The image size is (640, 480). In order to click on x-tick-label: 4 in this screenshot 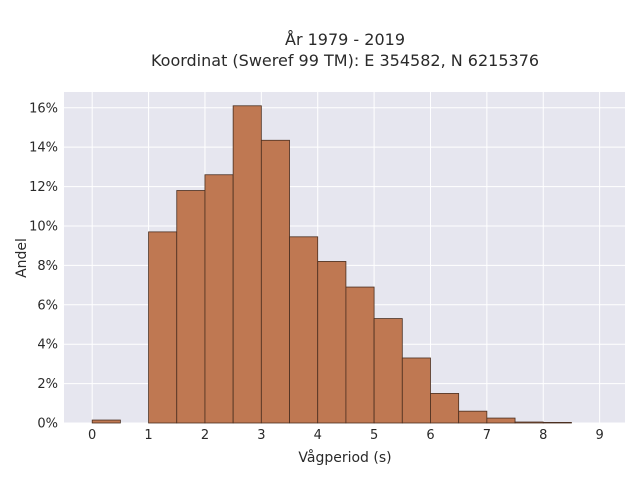, I will do `click(318, 435)`.